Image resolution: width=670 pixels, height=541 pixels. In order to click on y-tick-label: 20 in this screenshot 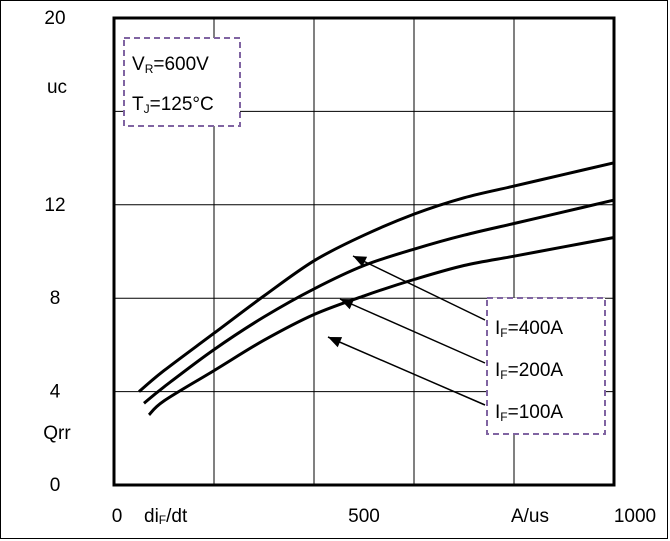, I will do `click(54, 18)`.